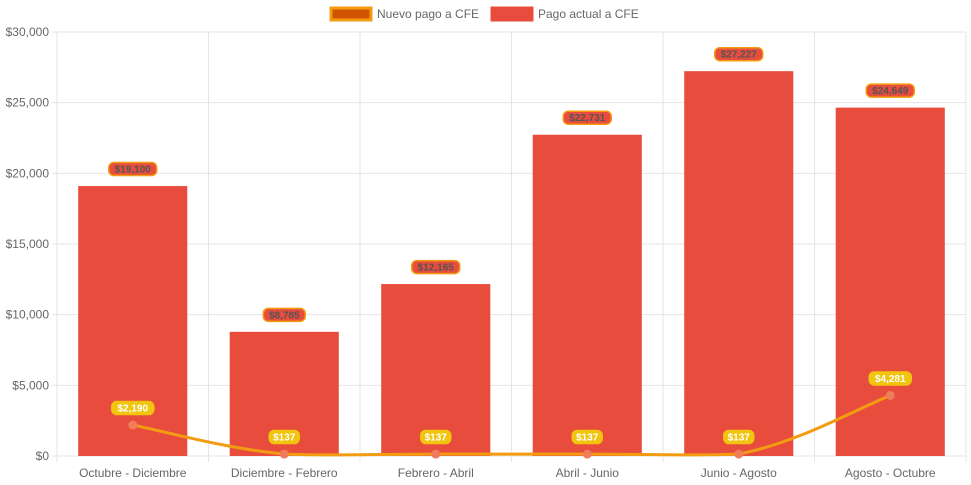 This screenshot has height=485, width=971. I want to click on bar-value-label: $8,785, so click(284, 315).